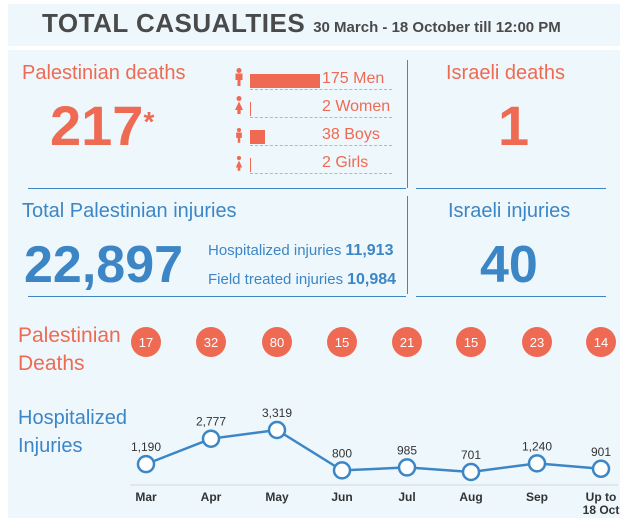 This screenshot has height=521, width=628. Describe the element at coordinates (505, 73) in the screenshot. I see `israeli-deaths-label: Israeli deaths` at that location.